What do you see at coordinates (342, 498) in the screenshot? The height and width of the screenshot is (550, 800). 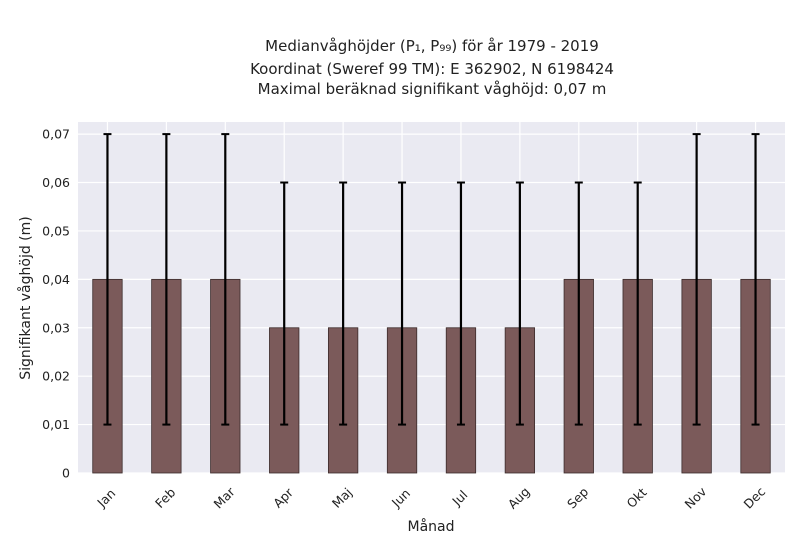 I see `x-tick-label: Maj` at bounding box center [342, 498].